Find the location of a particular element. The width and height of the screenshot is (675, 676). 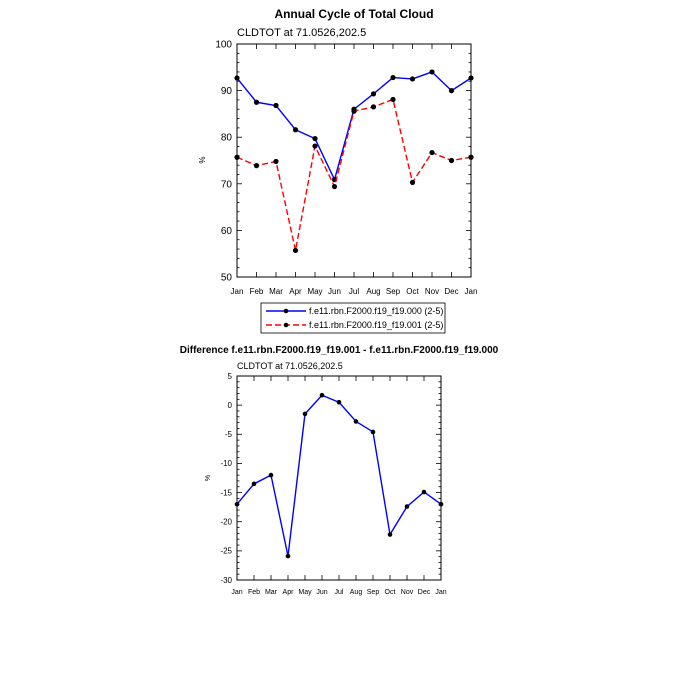

cycle-title: Annual Cycle of Total Cloud is located at coordinates (353, 14).